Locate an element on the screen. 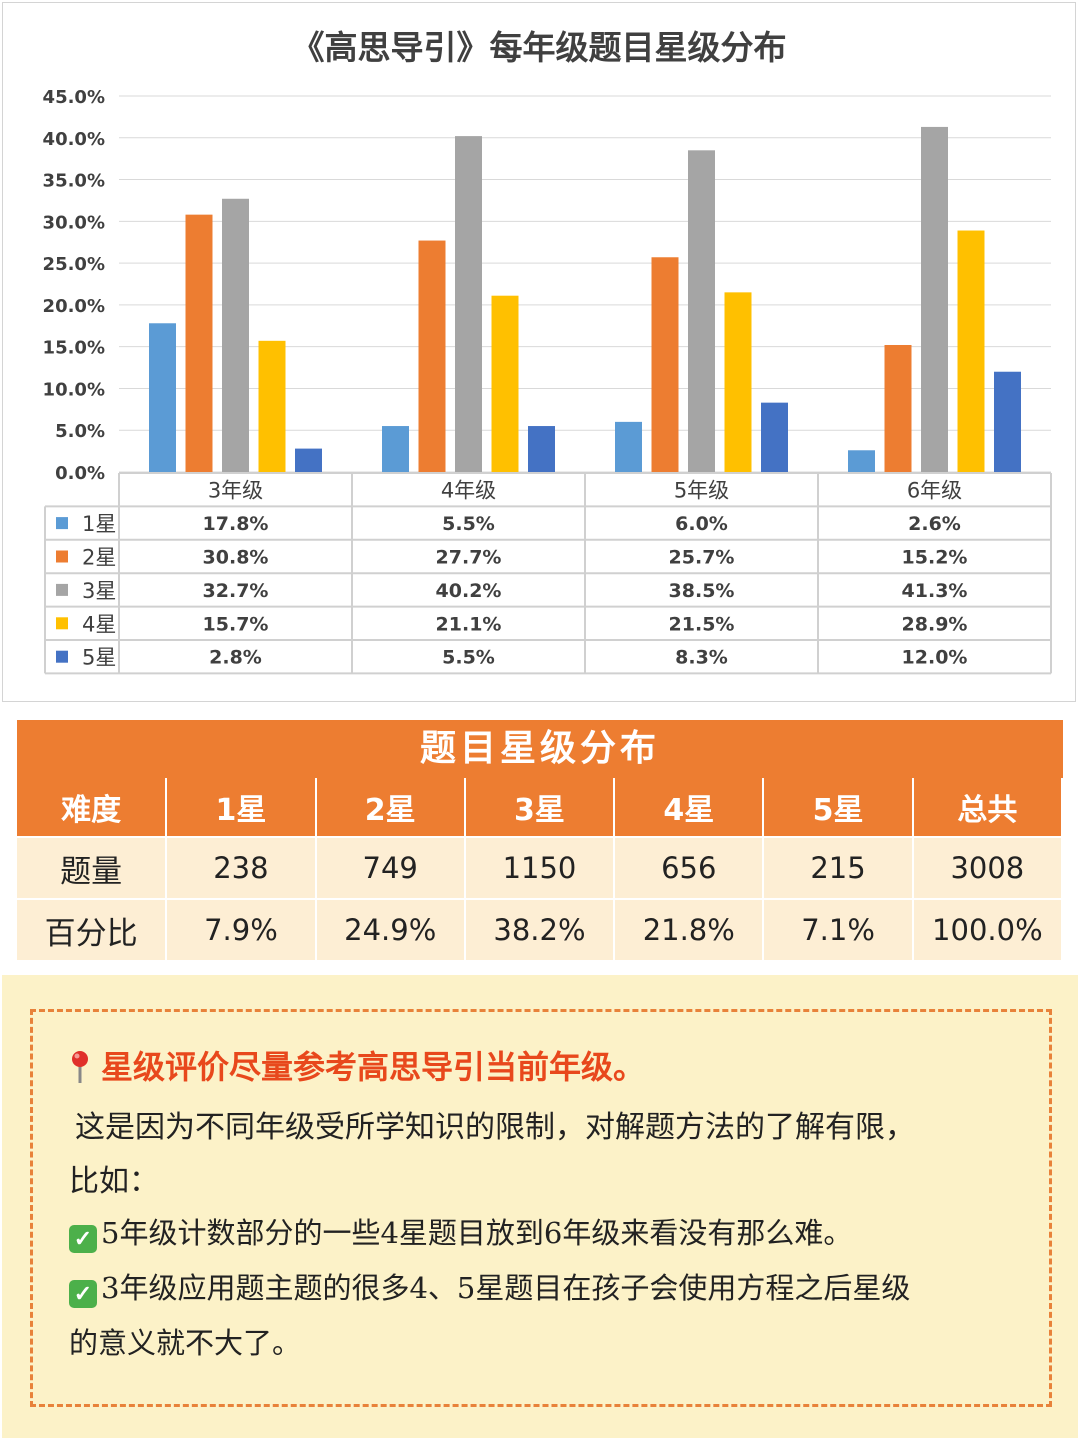 The width and height of the screenshot is (1080, 1440). y-tick-label: 40.0% is located at coordinates (74, 139).